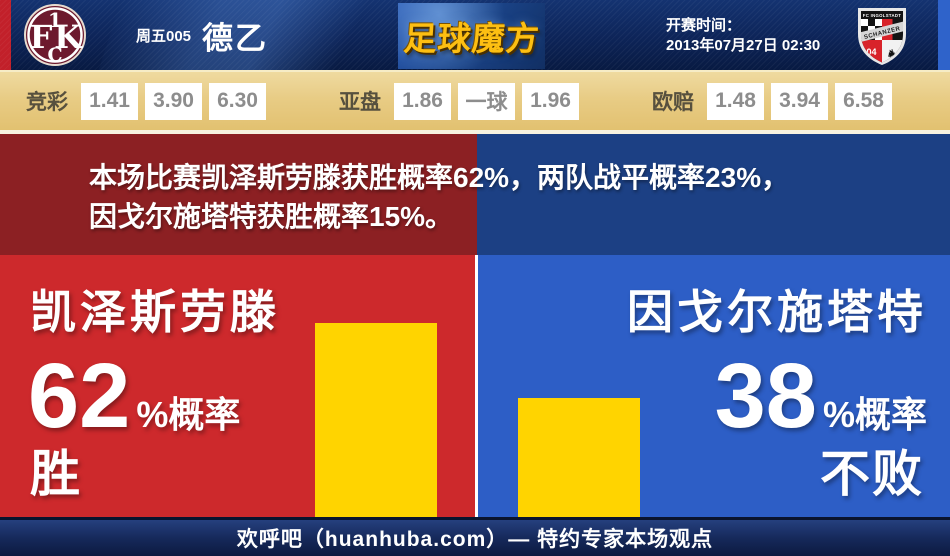 The image size is (950, 556). Describe the element at coordinates (439, 177) in the screenshot. I see `analysis-line1: 本场比赛凯泽斯劳滕获胜概率62%，两队战平概率23%，` at that location.